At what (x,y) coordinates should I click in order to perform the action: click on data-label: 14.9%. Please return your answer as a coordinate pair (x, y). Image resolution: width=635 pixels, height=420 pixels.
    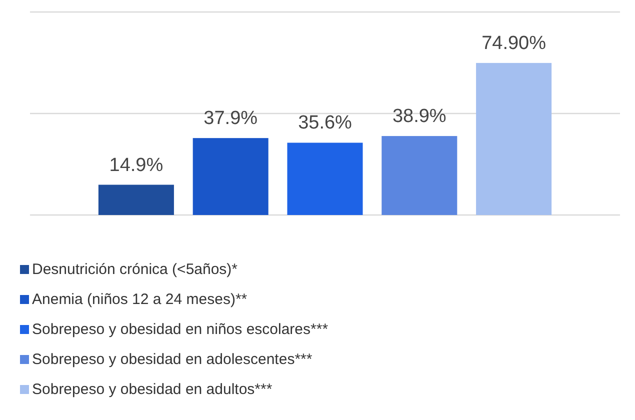
    Looking at the image, I should click on (136, 165).